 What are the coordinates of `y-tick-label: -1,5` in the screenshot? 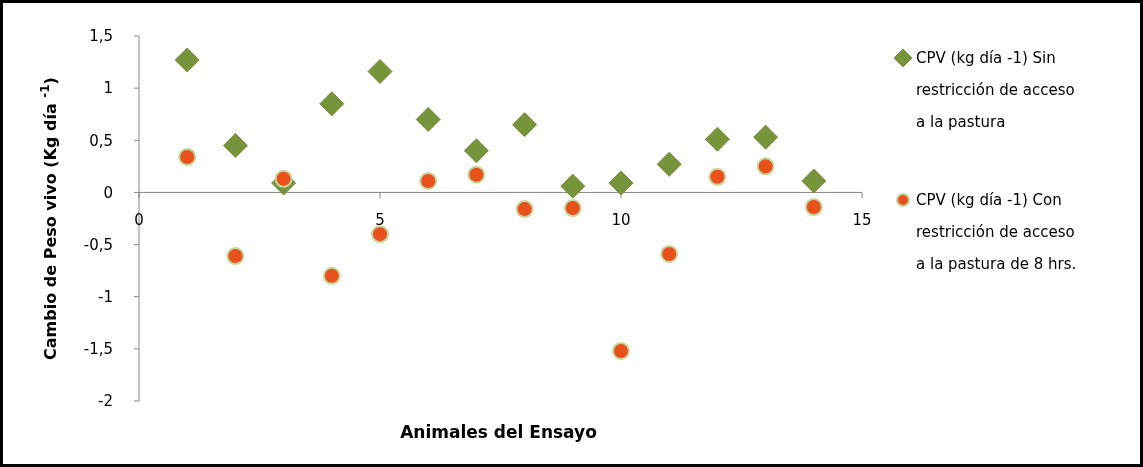 It's located at (98, 349).